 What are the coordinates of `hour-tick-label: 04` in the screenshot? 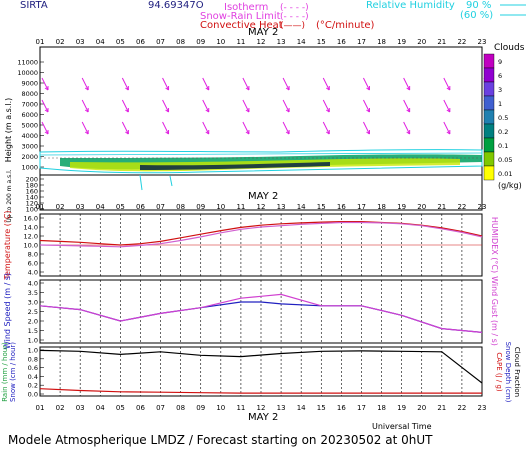 It's located at (100, 408).